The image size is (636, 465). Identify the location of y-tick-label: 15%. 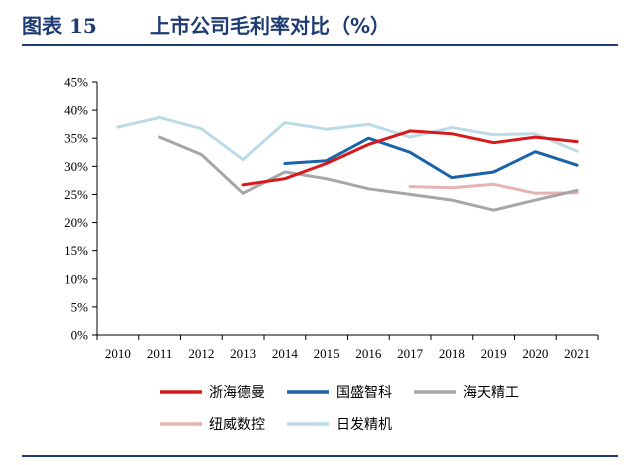
(76, 250).